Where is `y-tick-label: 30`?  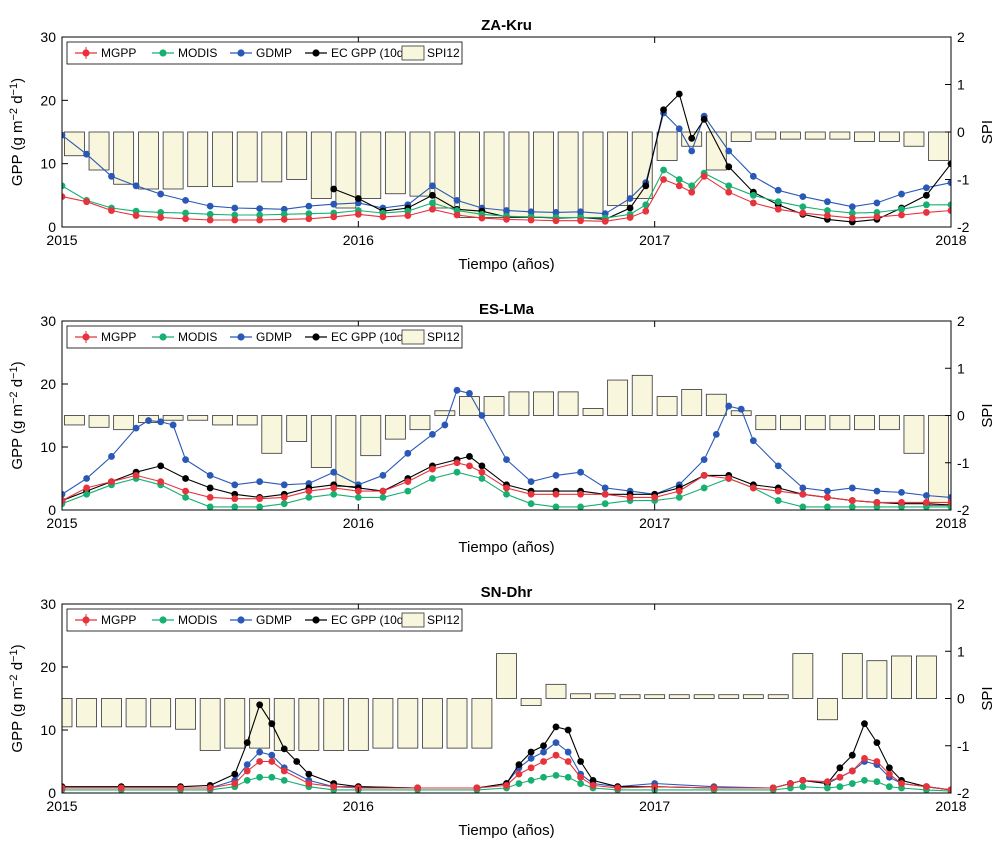
y-tick-label: 30 is located at coordinates (48, 604).